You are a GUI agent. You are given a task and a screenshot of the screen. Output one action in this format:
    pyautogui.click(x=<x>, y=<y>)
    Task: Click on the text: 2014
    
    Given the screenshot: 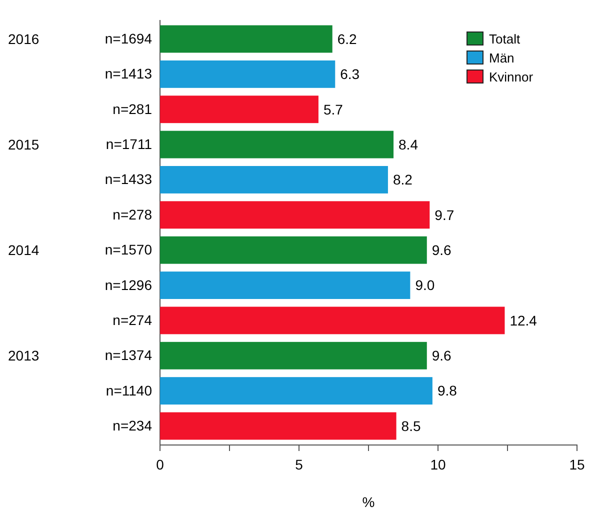 What is the action you would take?
    pyautogui.click(x=24, y=250)
    